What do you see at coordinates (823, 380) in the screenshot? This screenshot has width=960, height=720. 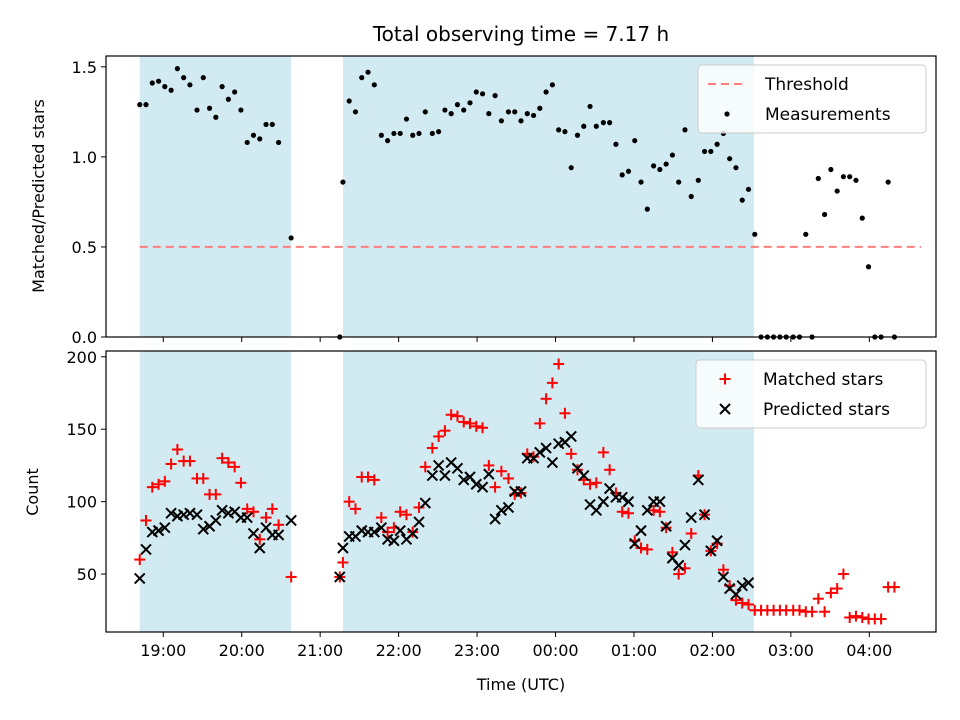 I see `legend-matched-label: Matched stars` at bounding box center [823, 380].